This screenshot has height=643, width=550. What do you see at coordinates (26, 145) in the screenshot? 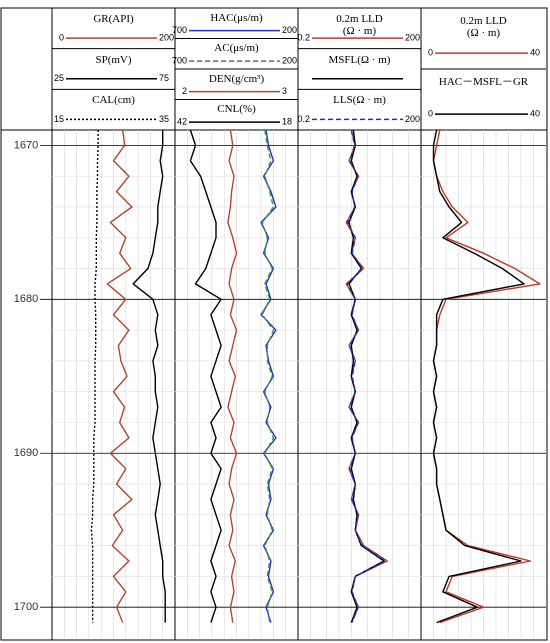
I see `depth-label: 1670` at bounding box center [26, 145].